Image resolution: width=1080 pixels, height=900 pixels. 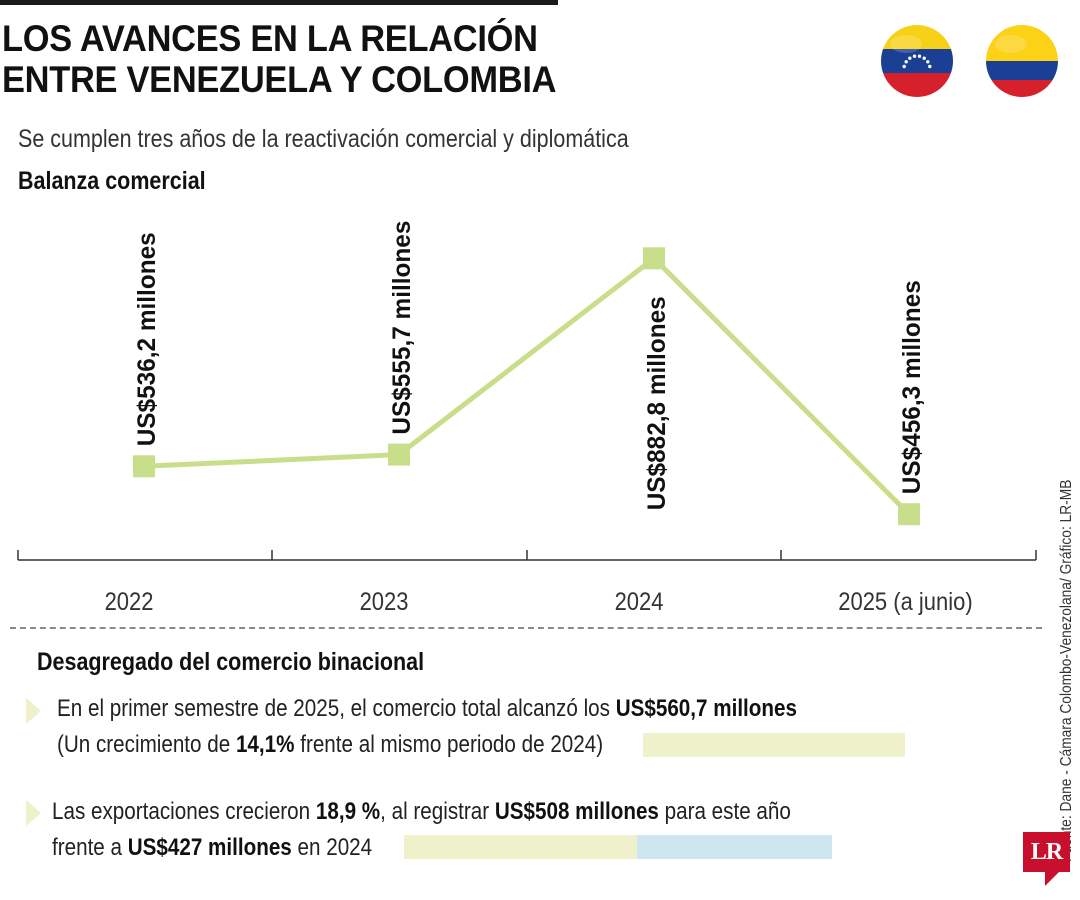 I want to click on venezuela-flag-icon, so click(x=917, y=61).